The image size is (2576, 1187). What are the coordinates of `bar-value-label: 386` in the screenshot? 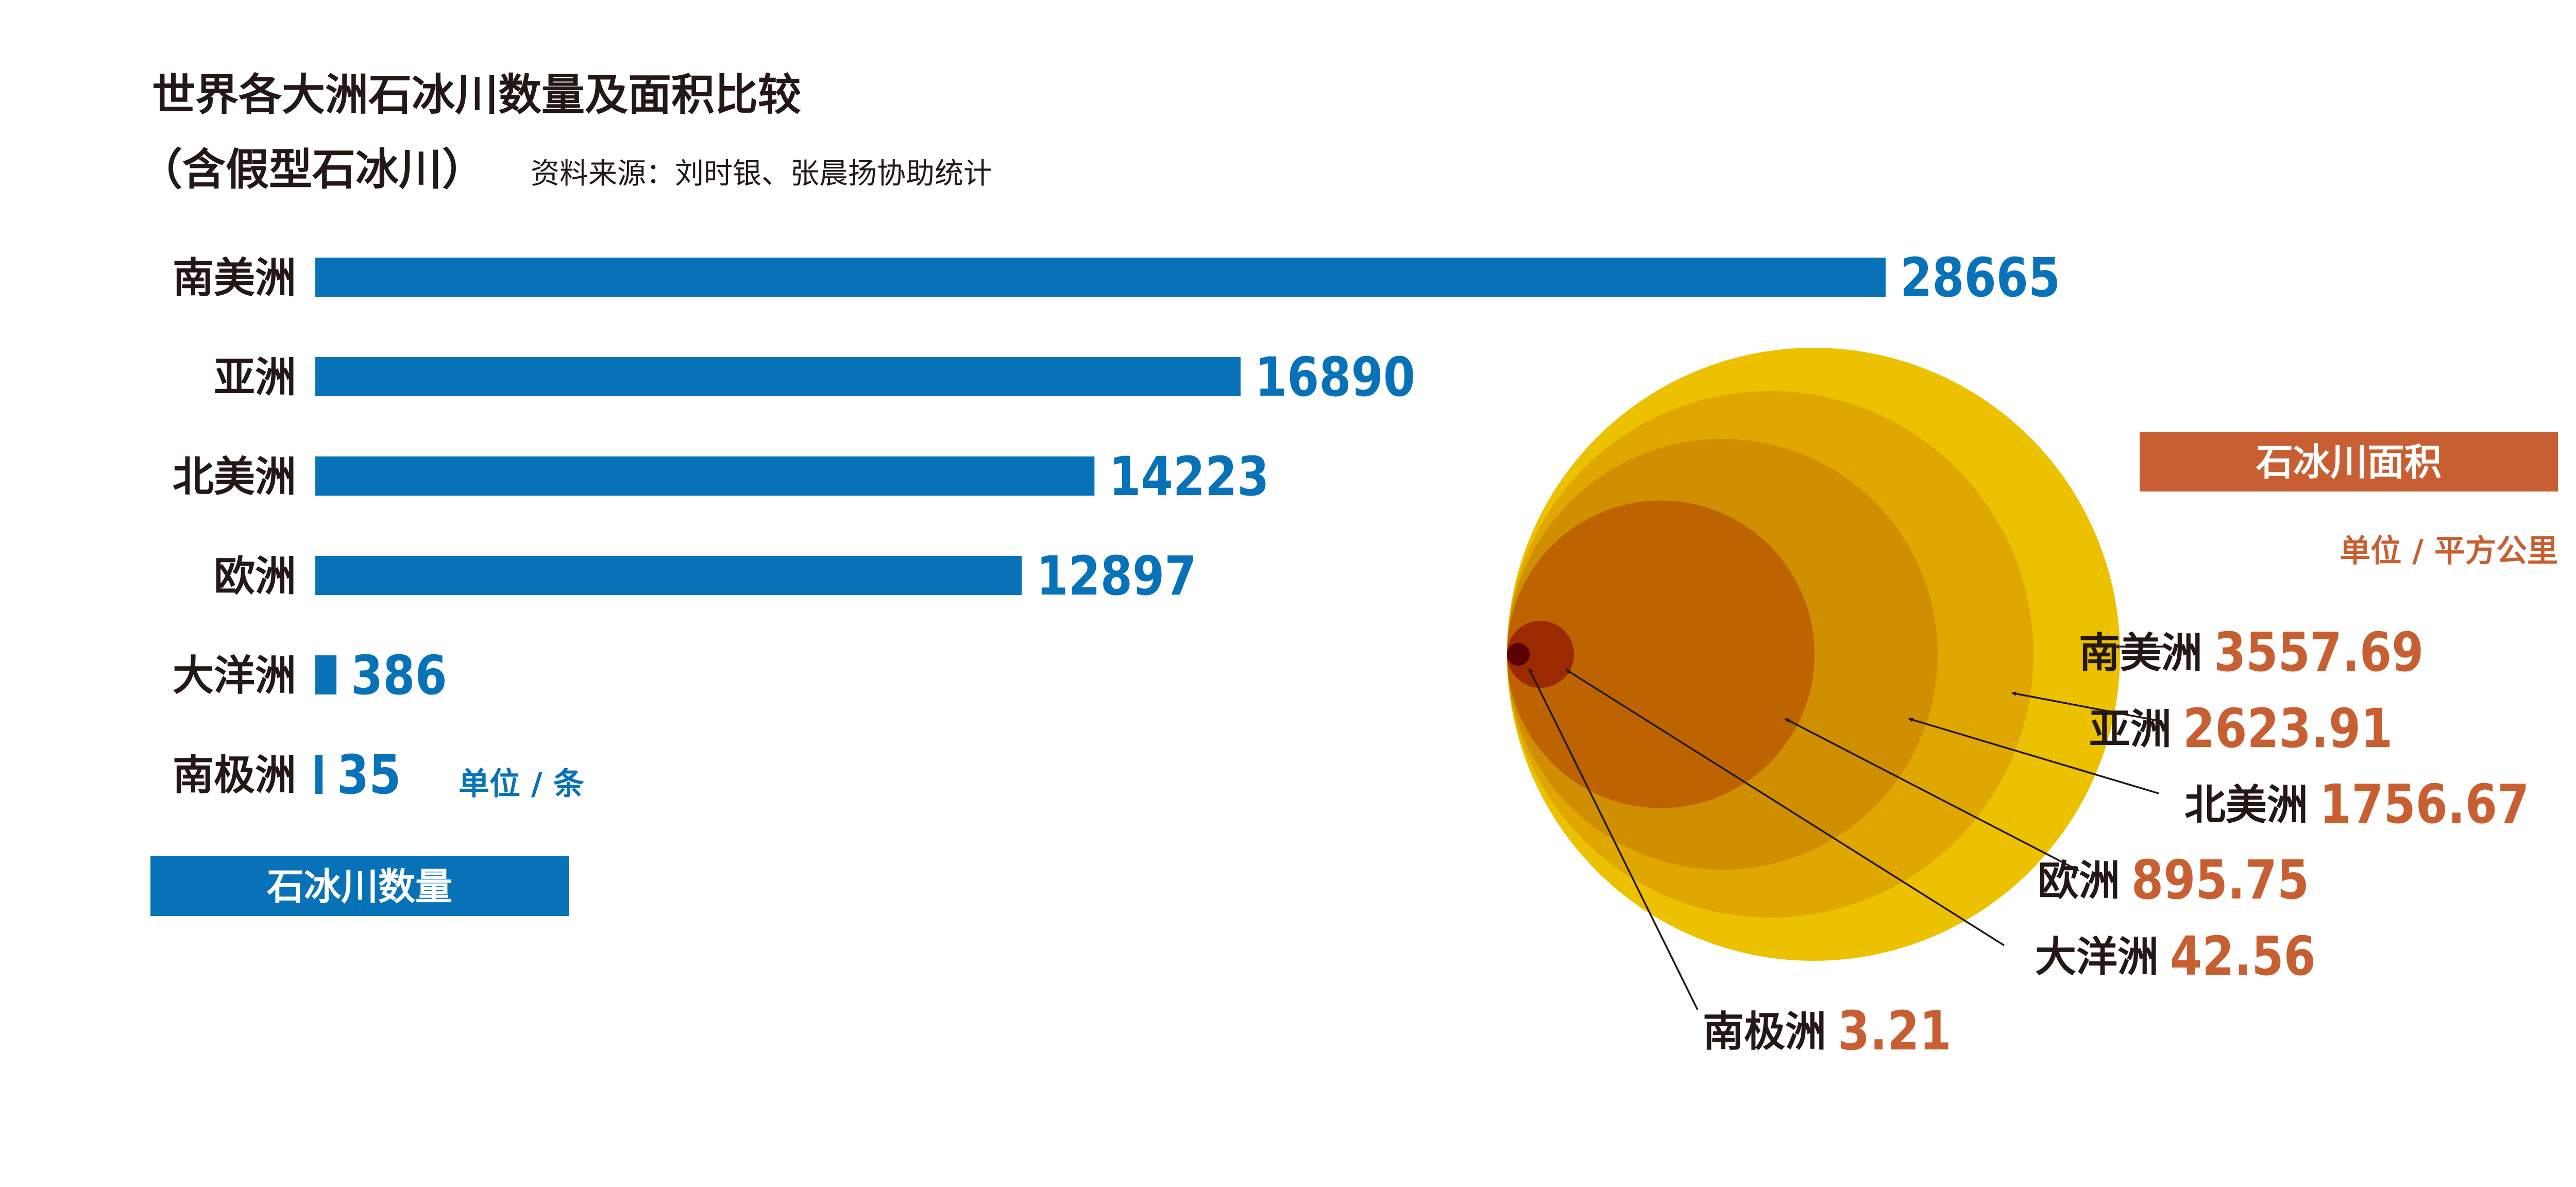 It's located at (399, 675).